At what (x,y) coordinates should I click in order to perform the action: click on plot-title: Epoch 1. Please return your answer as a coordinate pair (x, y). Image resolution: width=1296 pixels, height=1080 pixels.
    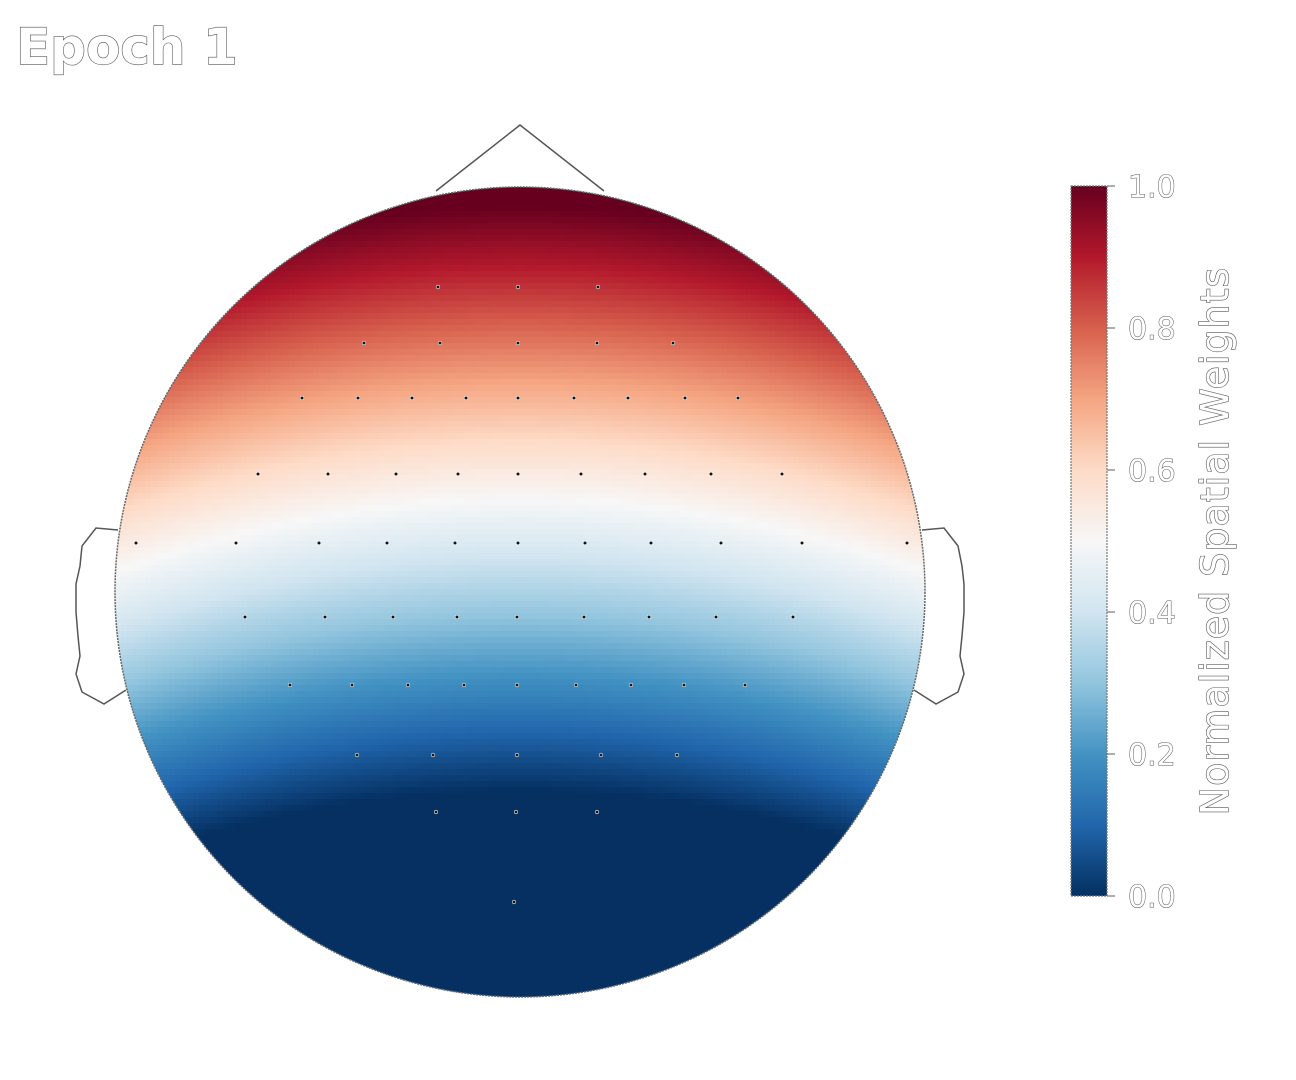
    Looking at the image, I should click on (127, 47).